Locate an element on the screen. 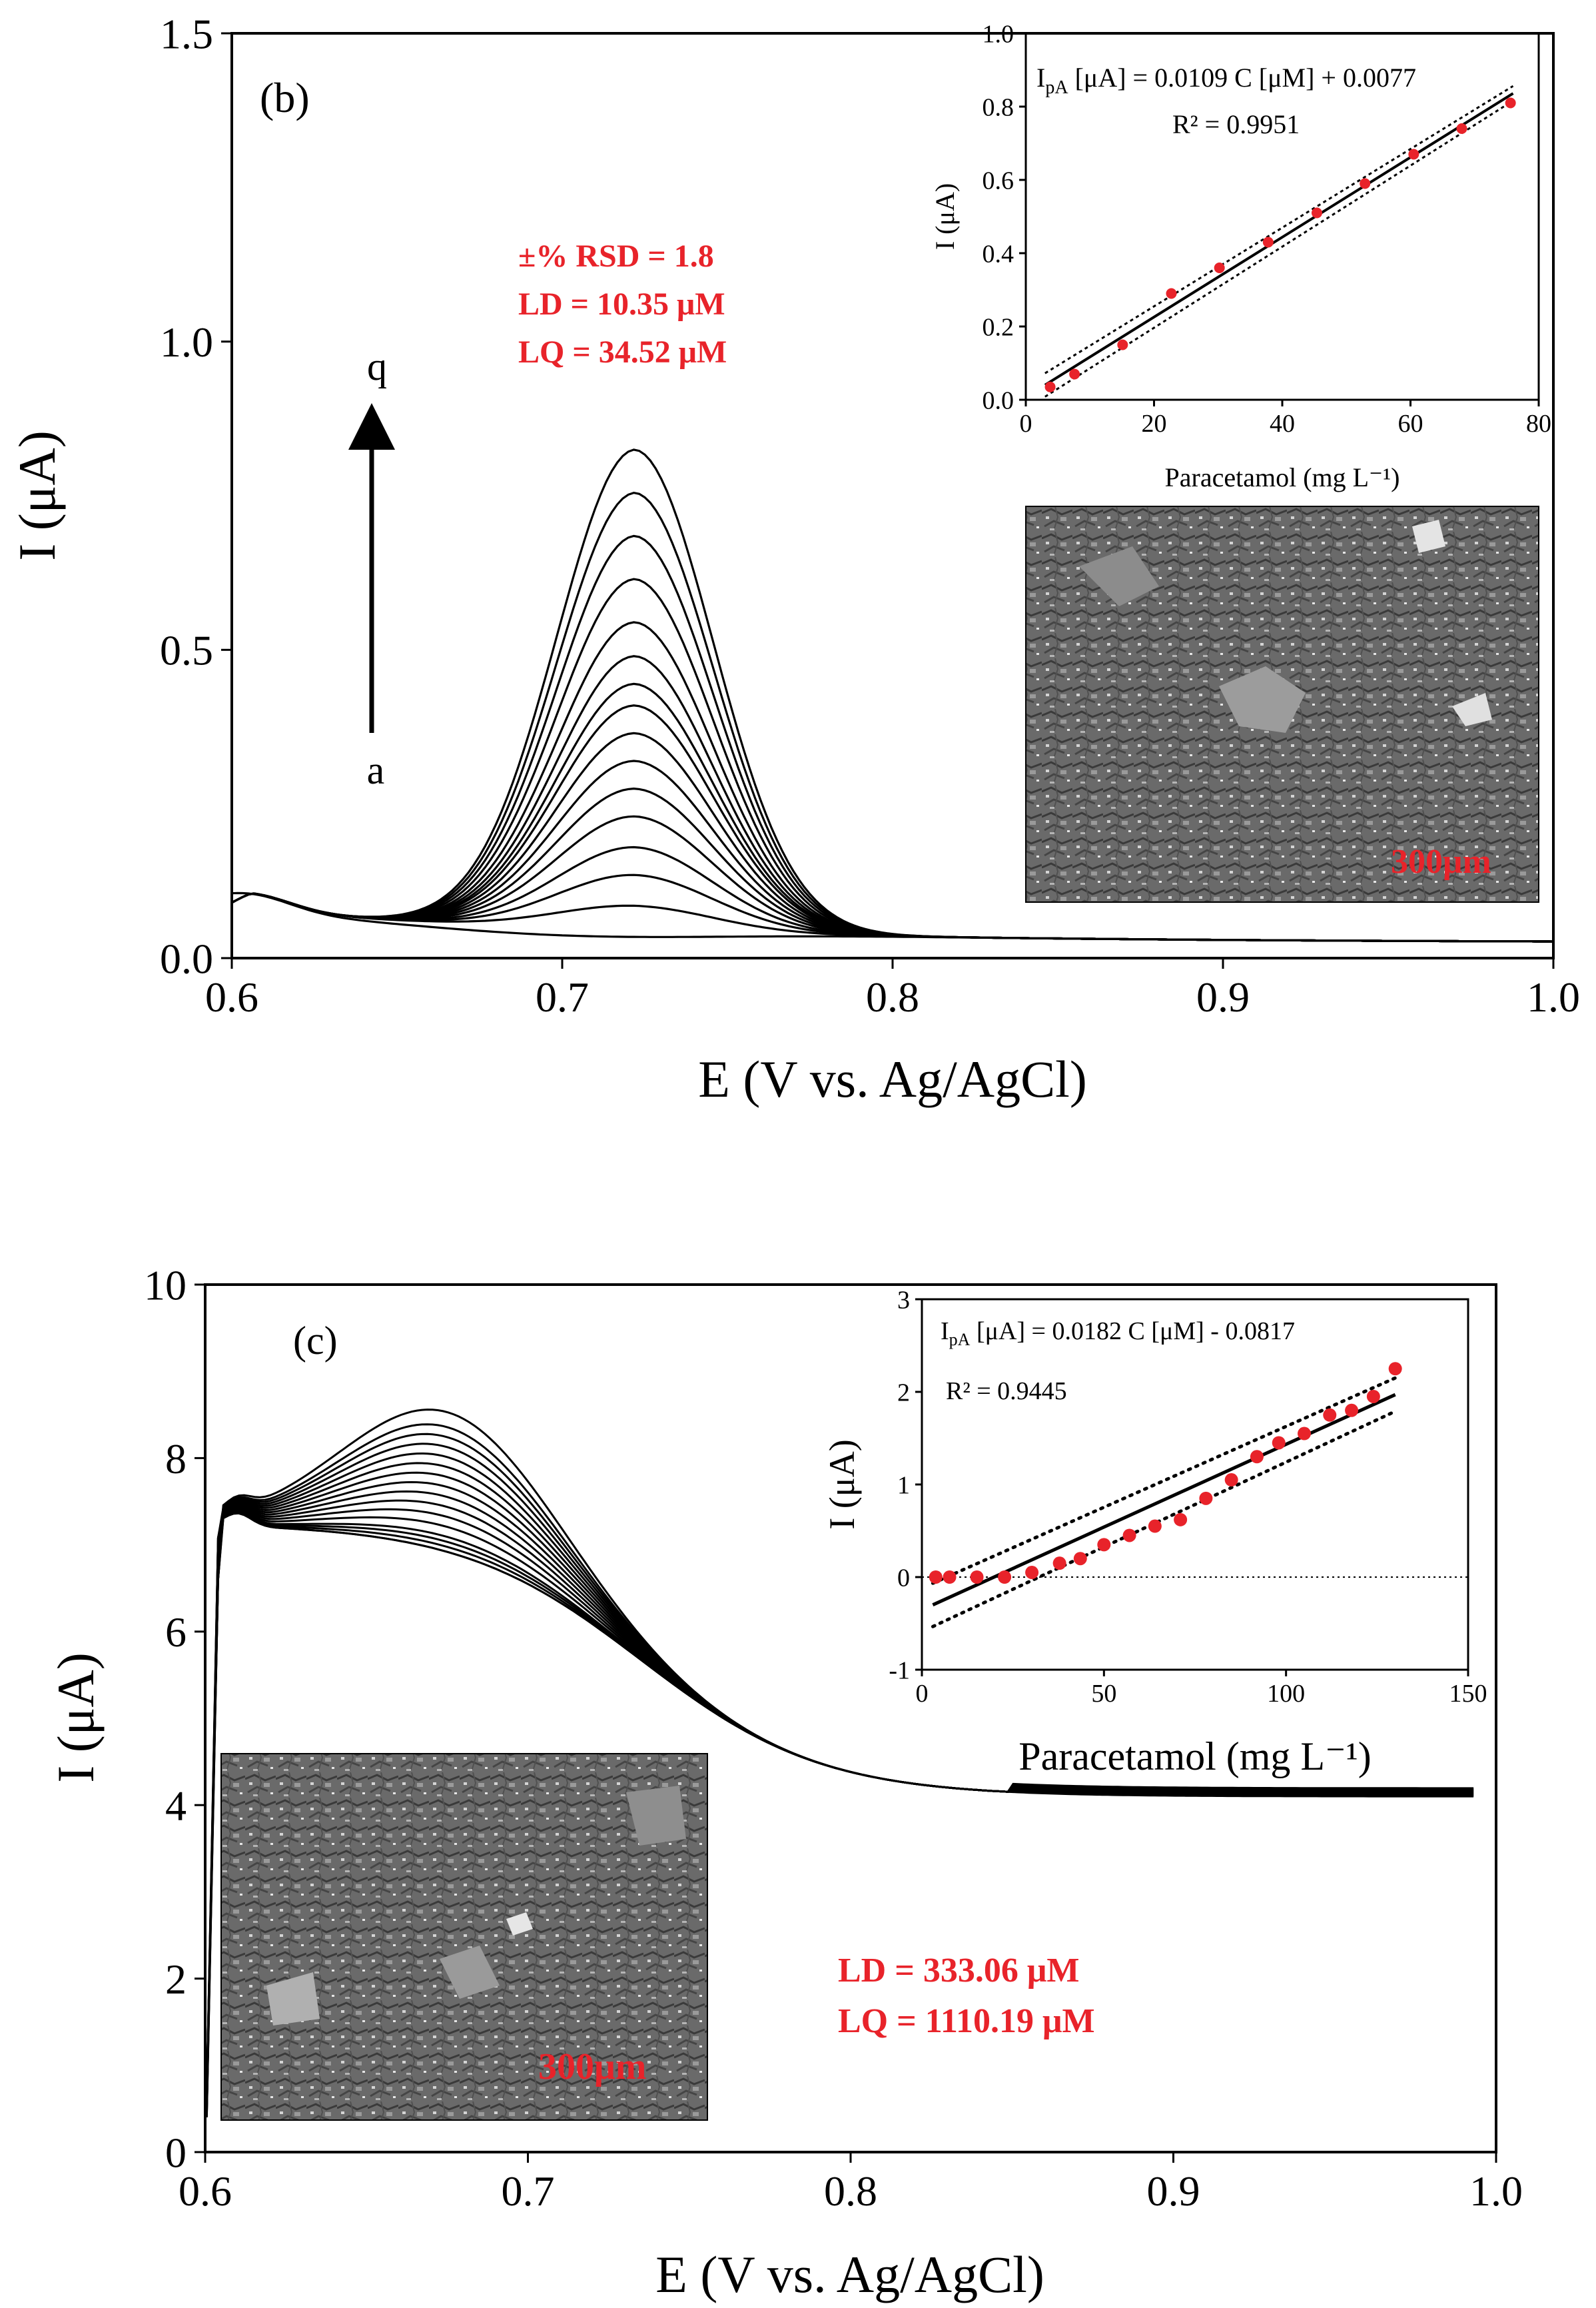 Image resolution: width=1596 pixels, height=2308 pixels. b-inset-y-tick-label: 0.2 is located at coordinates (998, 327).